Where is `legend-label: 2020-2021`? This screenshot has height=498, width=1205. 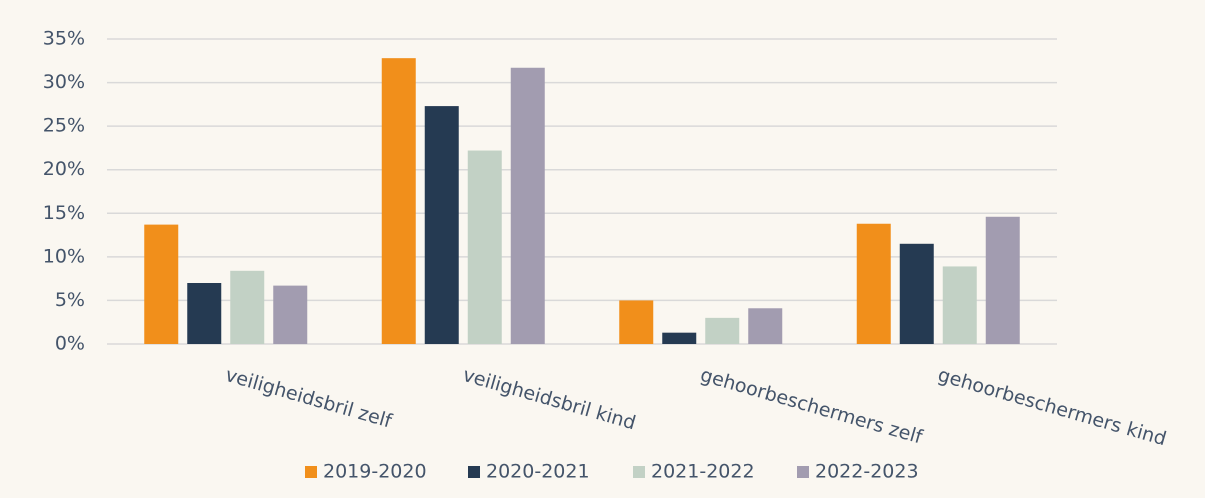 legend-label: 2020-2021 is located at coordinates (538, 472).